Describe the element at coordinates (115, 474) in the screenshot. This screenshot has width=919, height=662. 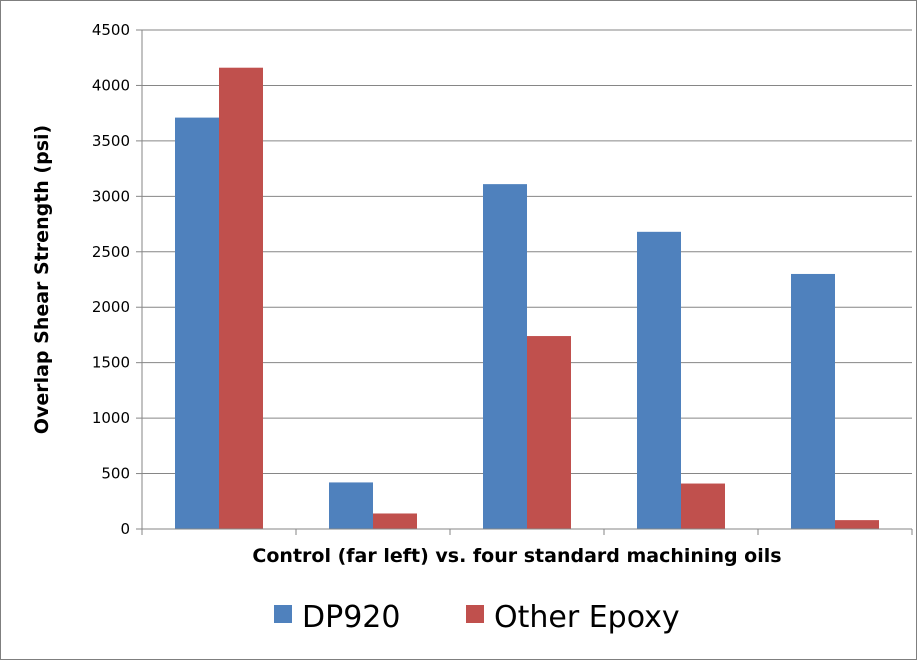
I see `y-tick-label: 500` at that location.